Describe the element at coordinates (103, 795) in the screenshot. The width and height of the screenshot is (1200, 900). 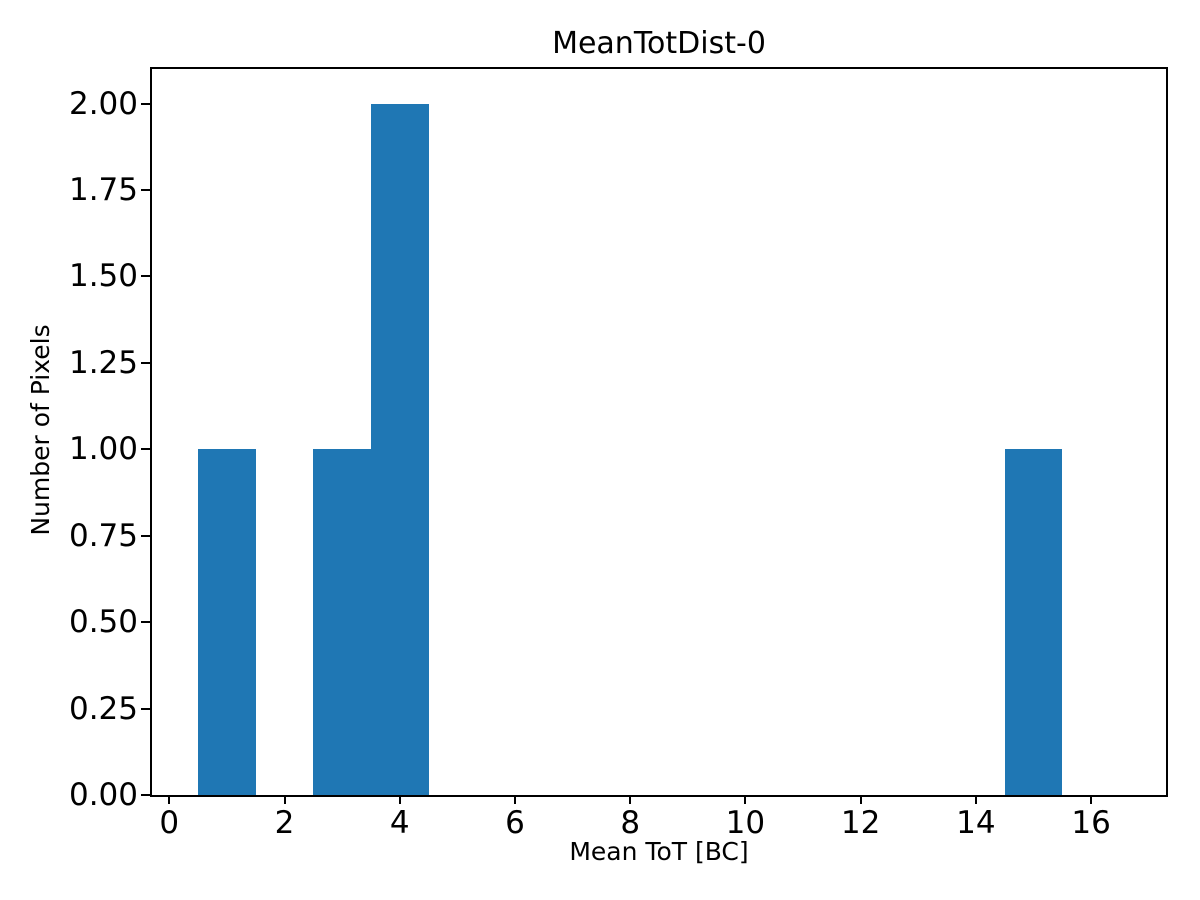
I see `y-tick-label: 0.00` at that location.